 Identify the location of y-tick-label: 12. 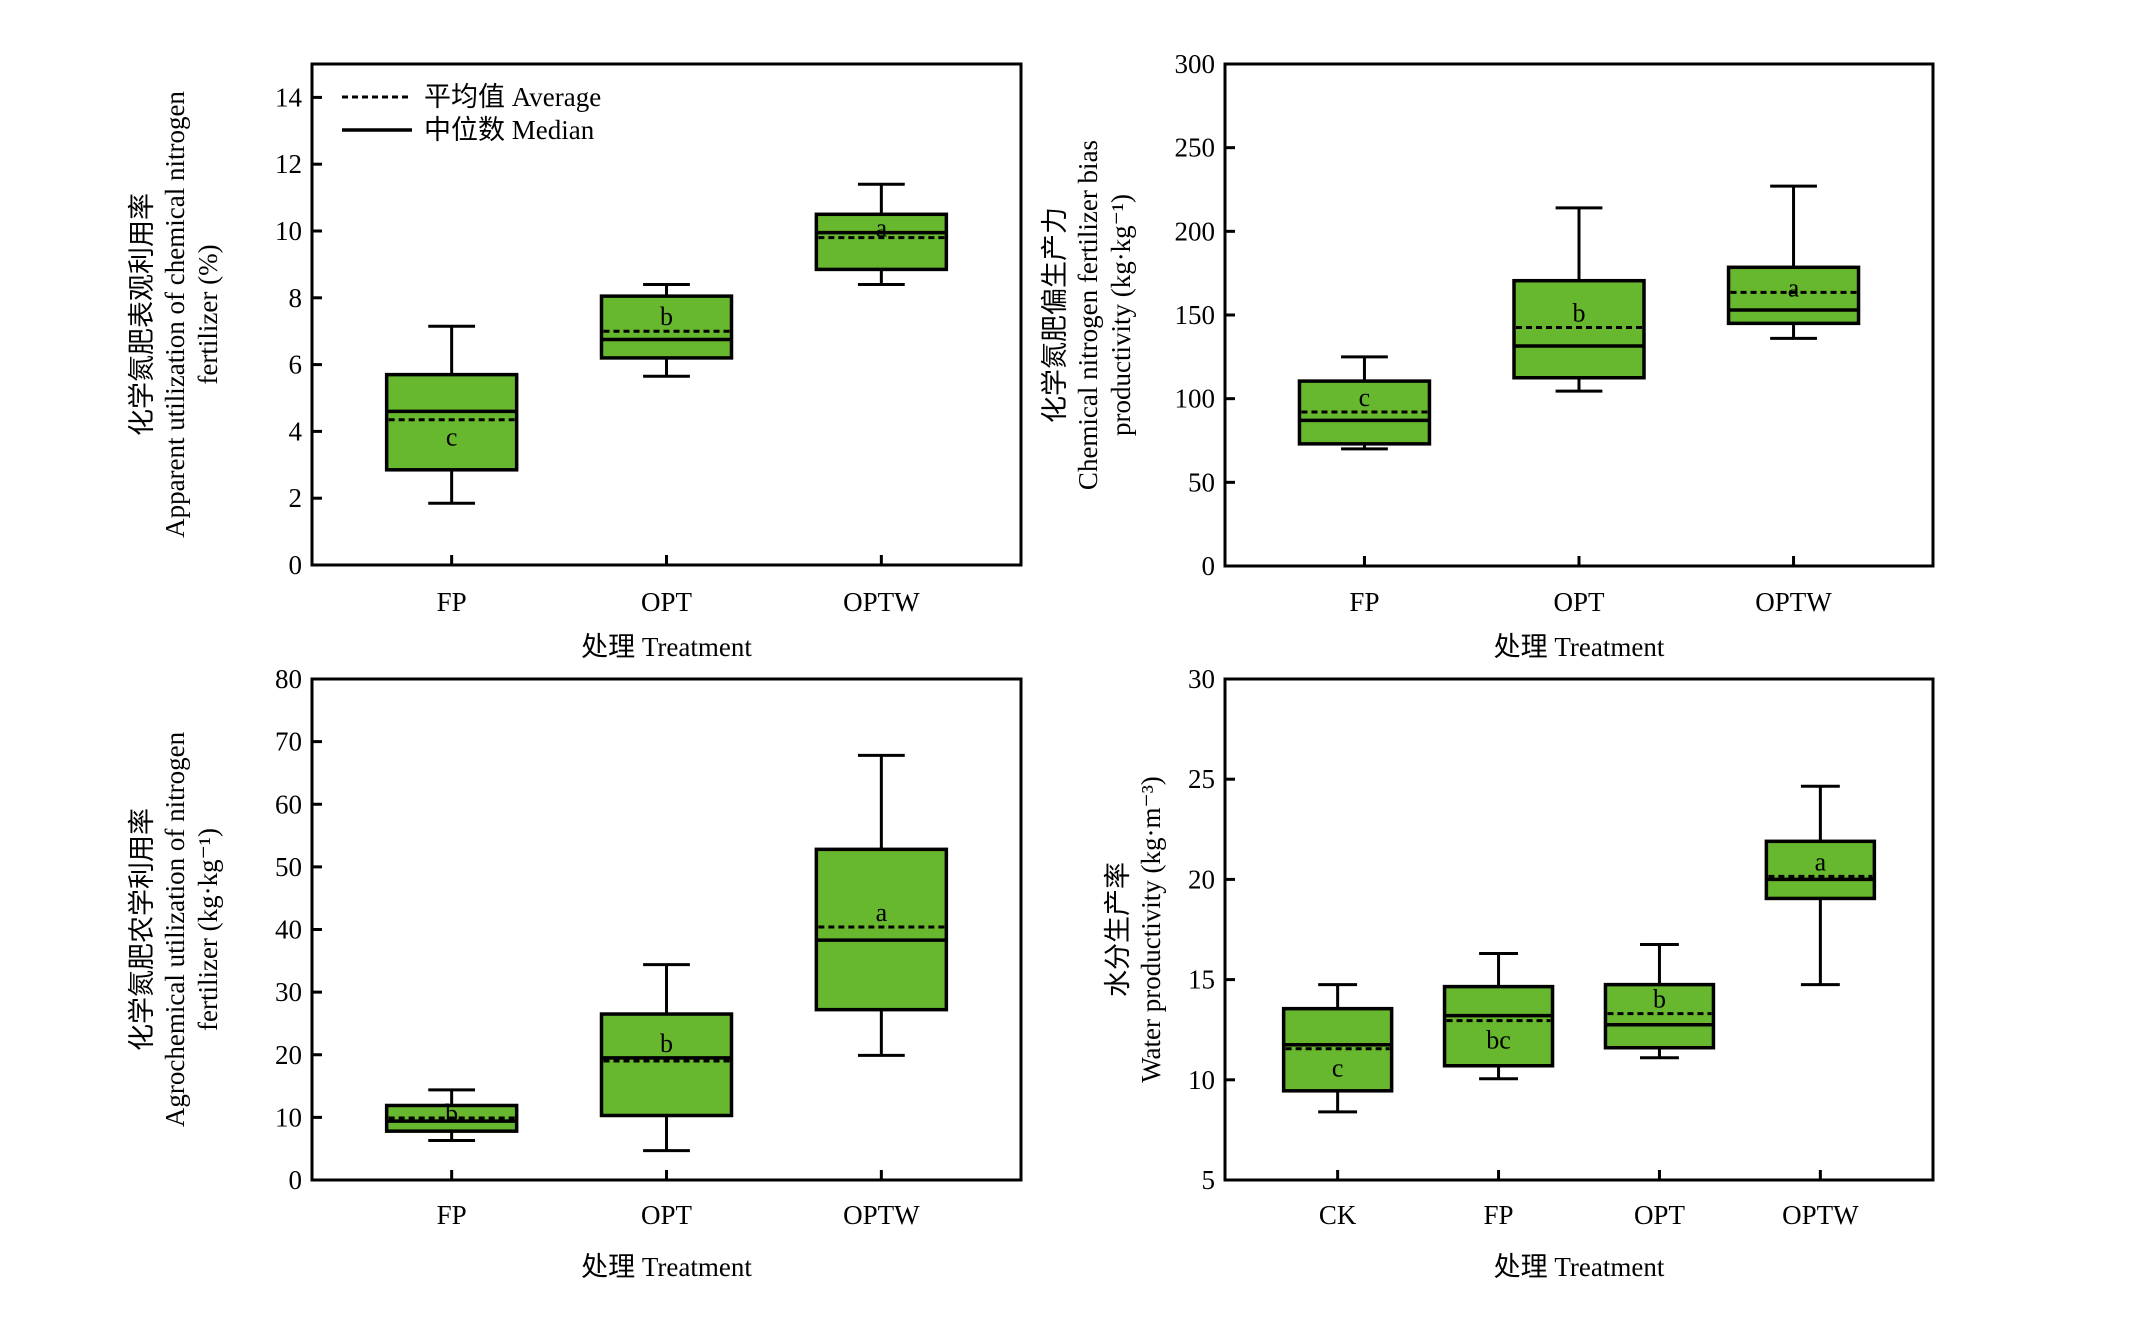
(288, 164).